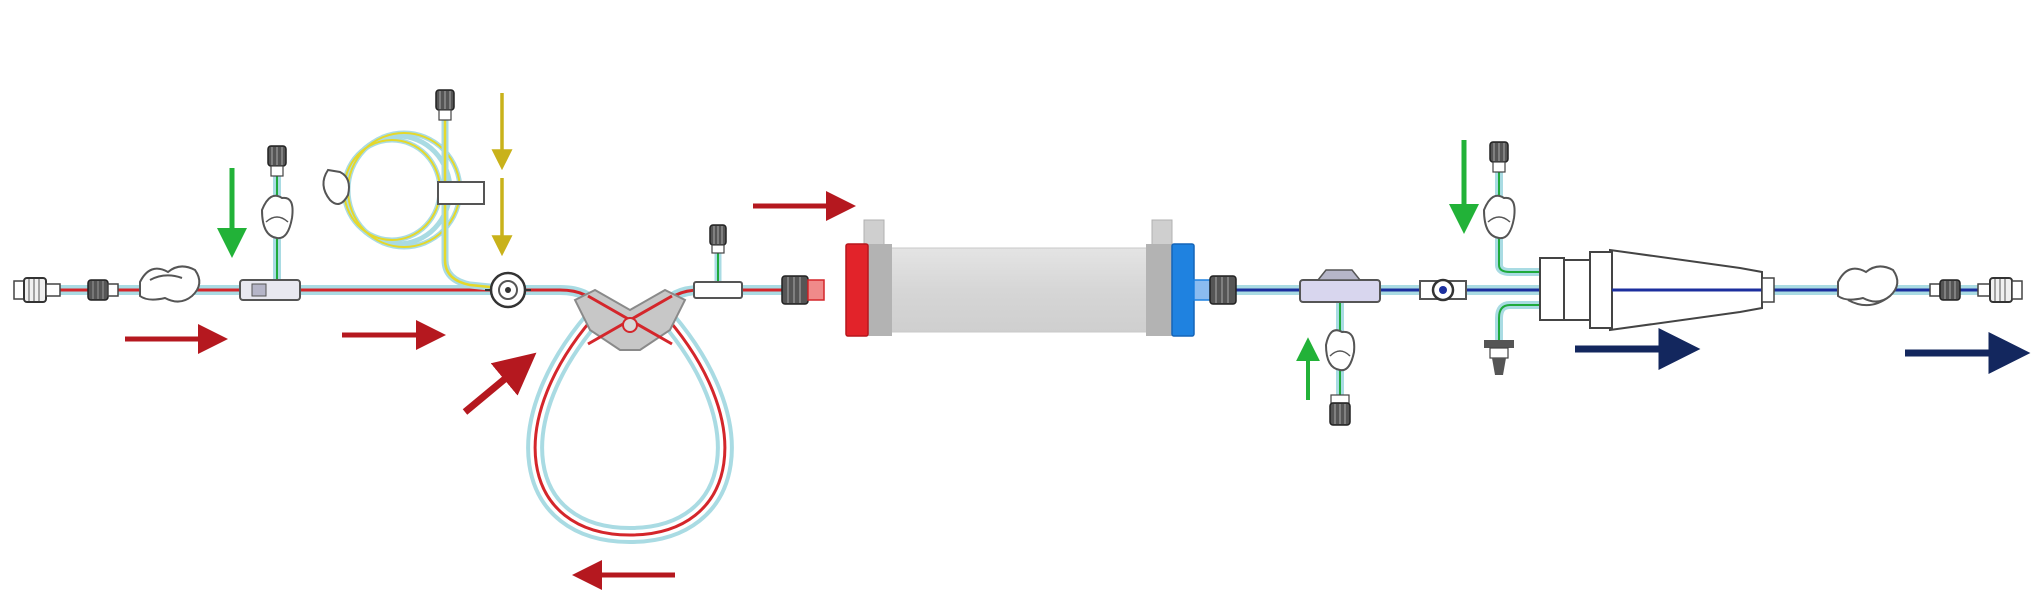  Describe the element at coordinates (2000, 290) in the screenshot. I see `venous-patient-connector-icon` at that location.